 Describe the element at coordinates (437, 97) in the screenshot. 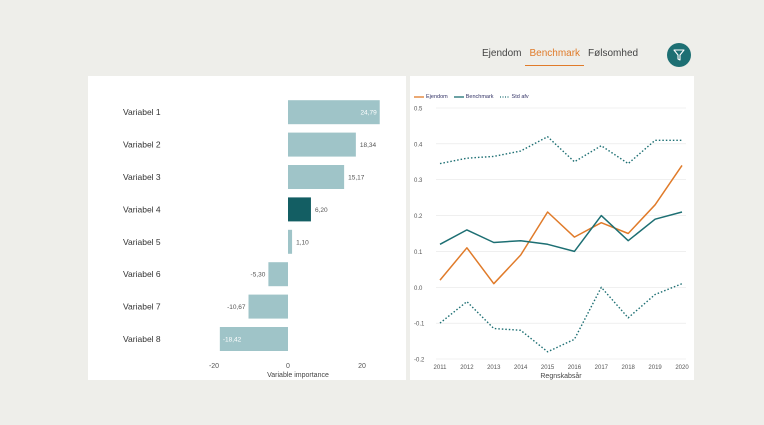

I see `legend-label-ejendom: Ejendom` at that location.